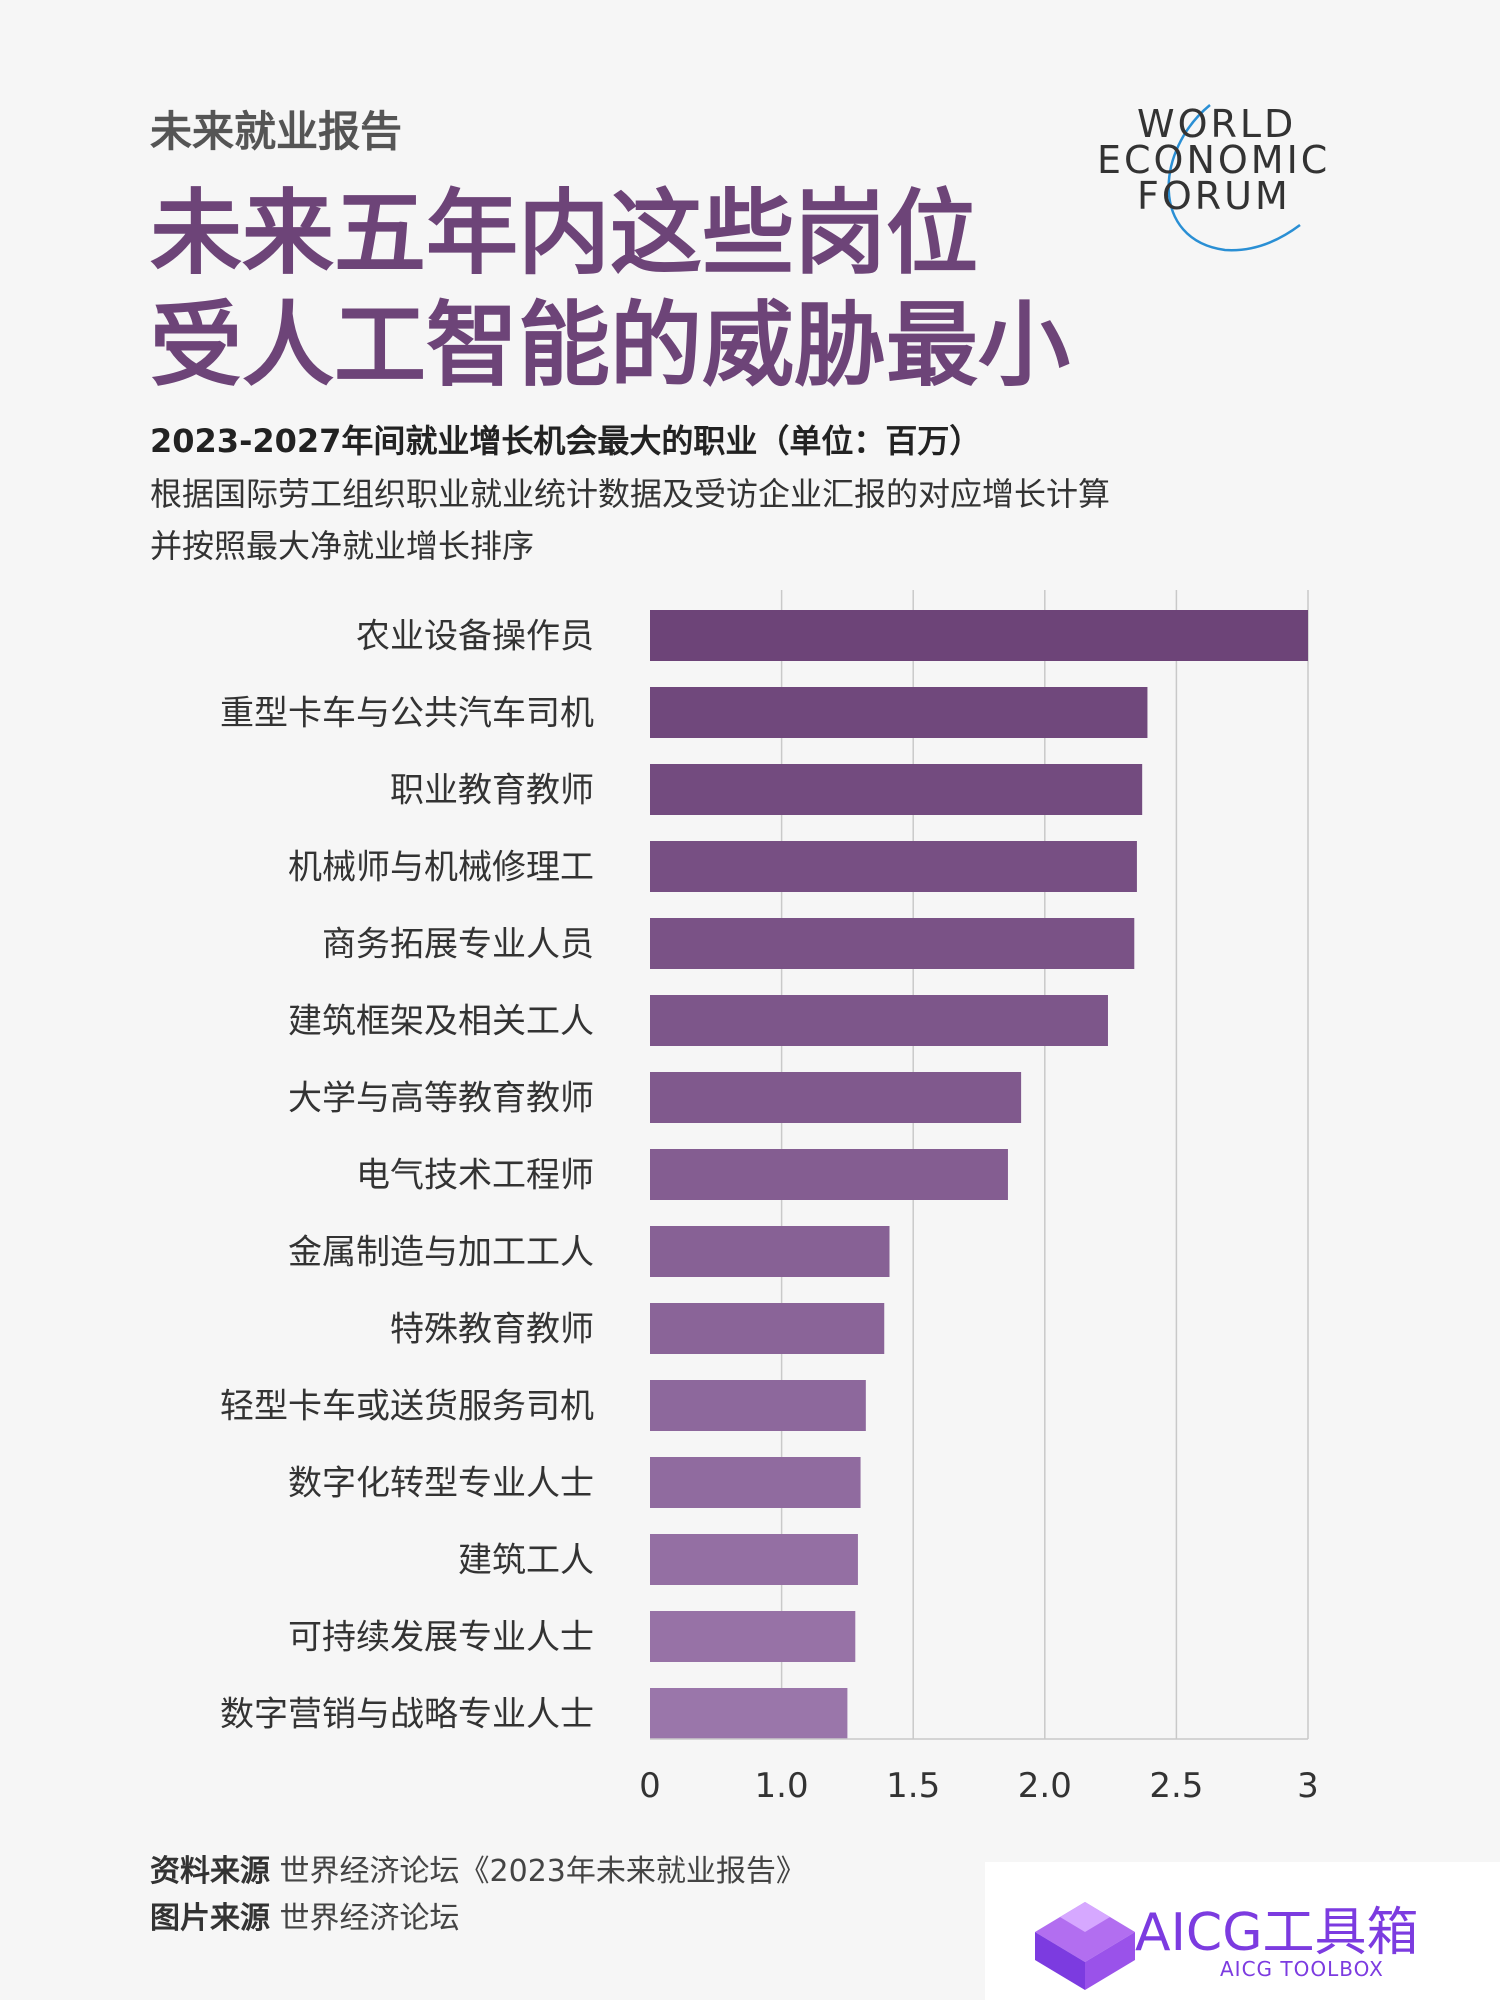 Image resolution: width=1500 pixels, height=2000 pixels. I want to click on report-kicker: 未来就业报告, so click(276, 131).